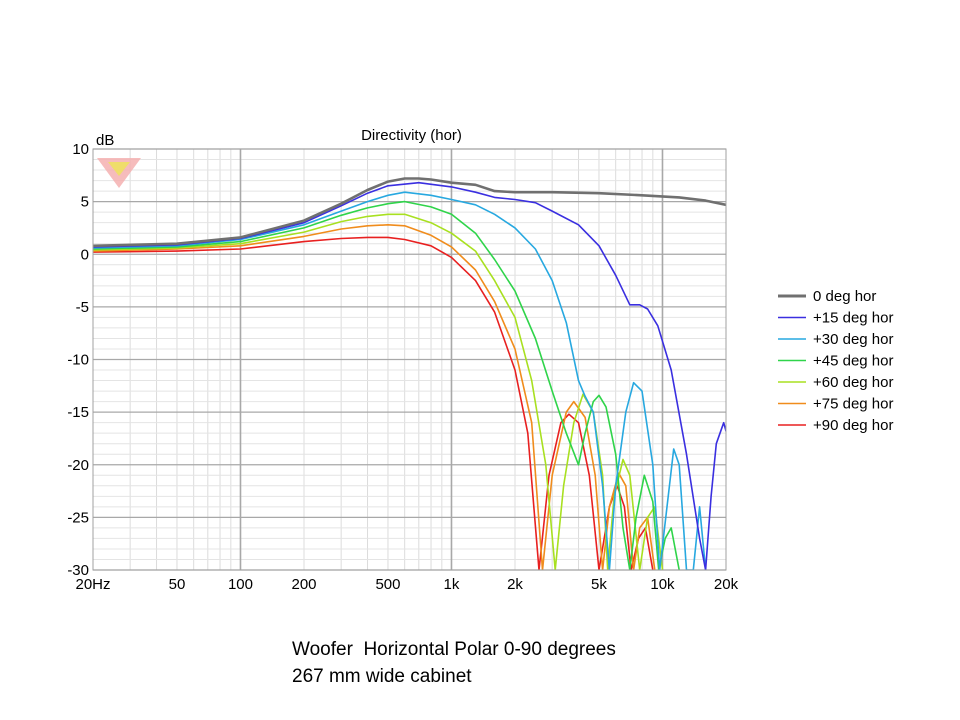  I want to click on legend-label: +75 deg hor, so click(853, 404).